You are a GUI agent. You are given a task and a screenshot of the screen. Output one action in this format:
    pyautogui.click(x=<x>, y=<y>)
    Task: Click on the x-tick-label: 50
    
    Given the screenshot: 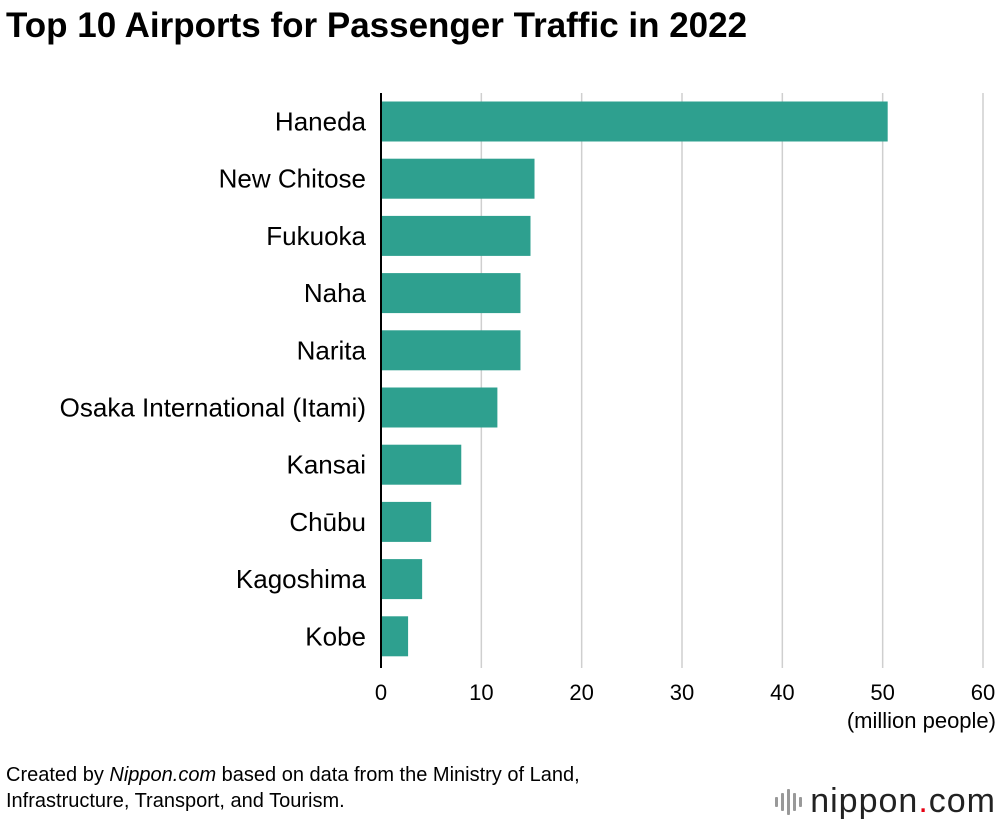 What is the action you would take?
    pyautogui.click(x=882, y=692)
    